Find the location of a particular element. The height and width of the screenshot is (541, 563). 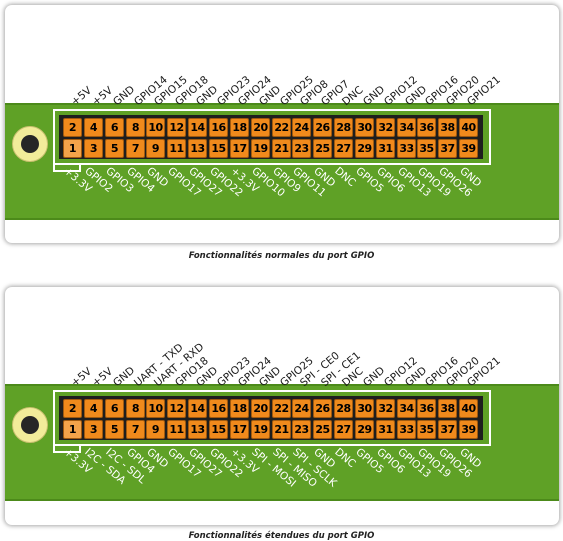

normal-gpio-caption: Fonctionnalités normales du port GPIO is located at coordinates (281, 256).